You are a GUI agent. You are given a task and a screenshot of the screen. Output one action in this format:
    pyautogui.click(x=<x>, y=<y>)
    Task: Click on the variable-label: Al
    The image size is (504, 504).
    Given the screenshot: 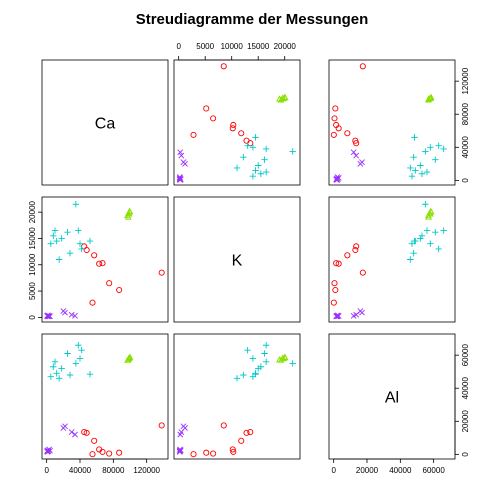 What is the action you would take?
    pyautogui.click(x=392, y=398)
    